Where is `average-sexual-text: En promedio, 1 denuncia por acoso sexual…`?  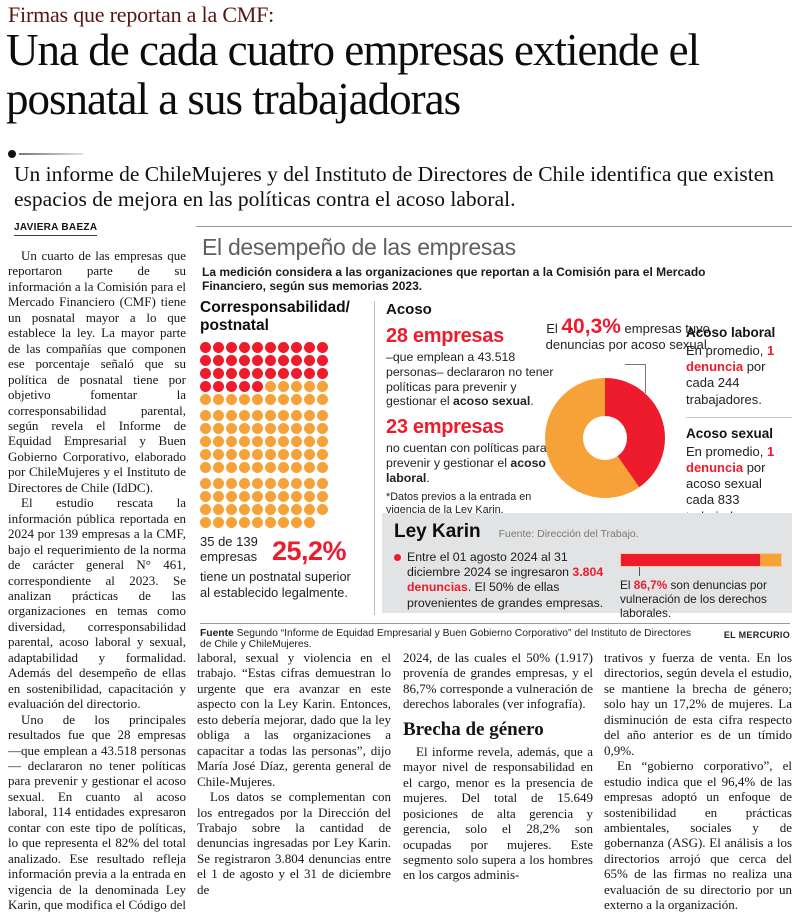 average-sexual-text: En promedio, 1 denuncia por acoso sexual… is located at coordinates (739, 484).